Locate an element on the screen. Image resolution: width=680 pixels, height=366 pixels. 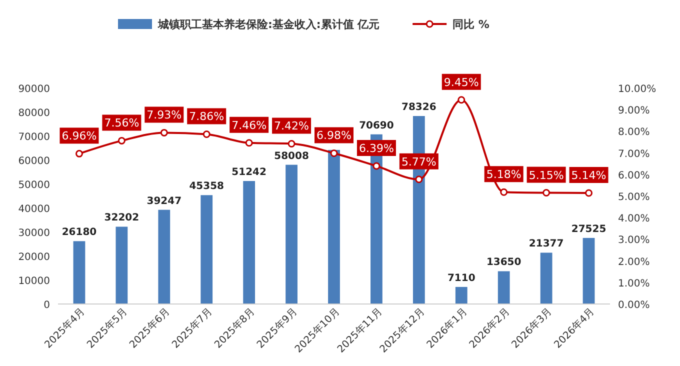
data-label: 7.93% is located at coordinates (164, 115).